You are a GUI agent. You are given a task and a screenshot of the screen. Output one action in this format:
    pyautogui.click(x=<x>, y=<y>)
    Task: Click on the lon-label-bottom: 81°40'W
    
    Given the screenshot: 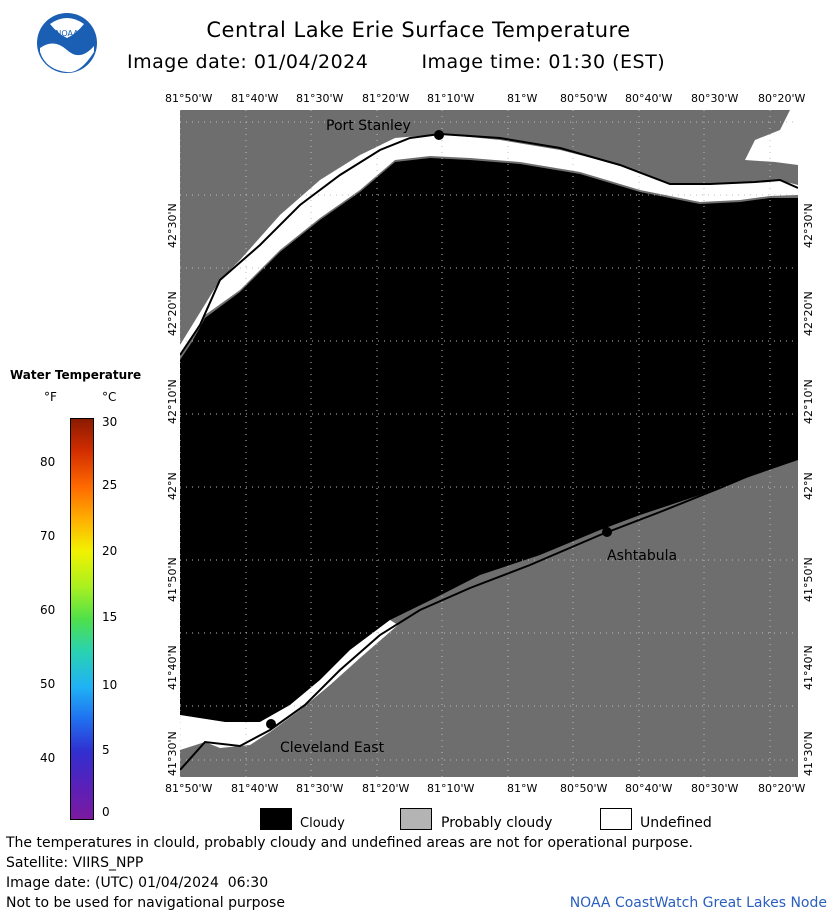 What is the action you would take?
    pyautogui.click(x=255, y=788)
    